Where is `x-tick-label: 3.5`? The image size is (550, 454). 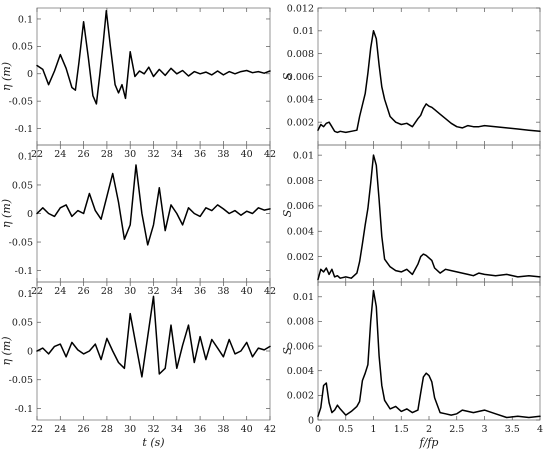 x-tick-label: 3.5 is located at coordinates (512, 429).